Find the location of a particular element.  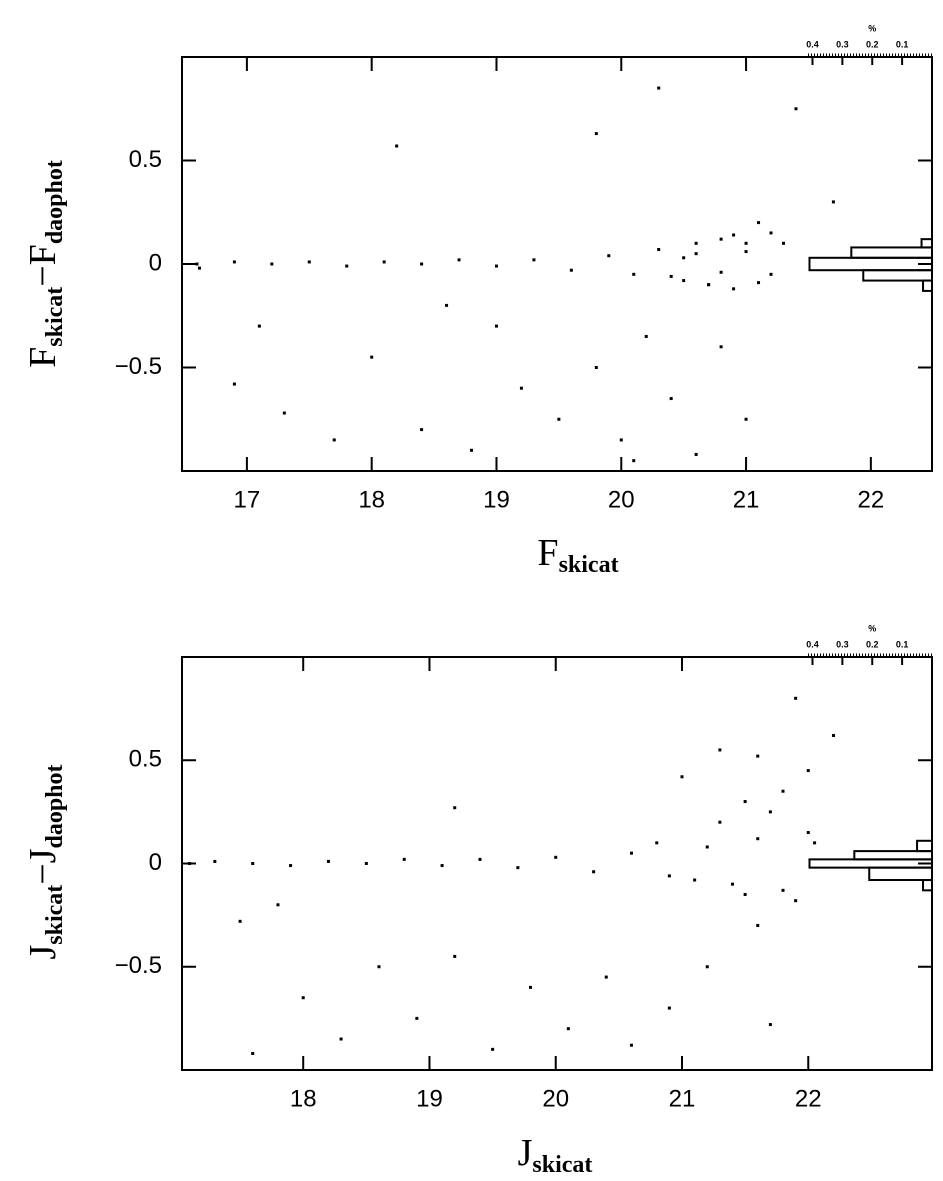

x-axis-label: Fskicat is located at coordinates (577, 555).